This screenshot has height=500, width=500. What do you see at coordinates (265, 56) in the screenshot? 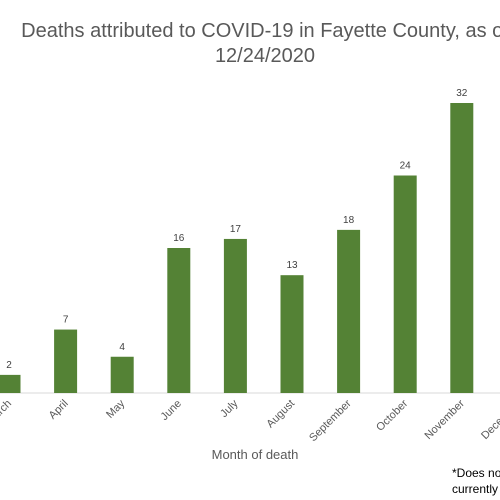
I see `chart-title-date: 12/24/2020` at bounding box center [265, 56].